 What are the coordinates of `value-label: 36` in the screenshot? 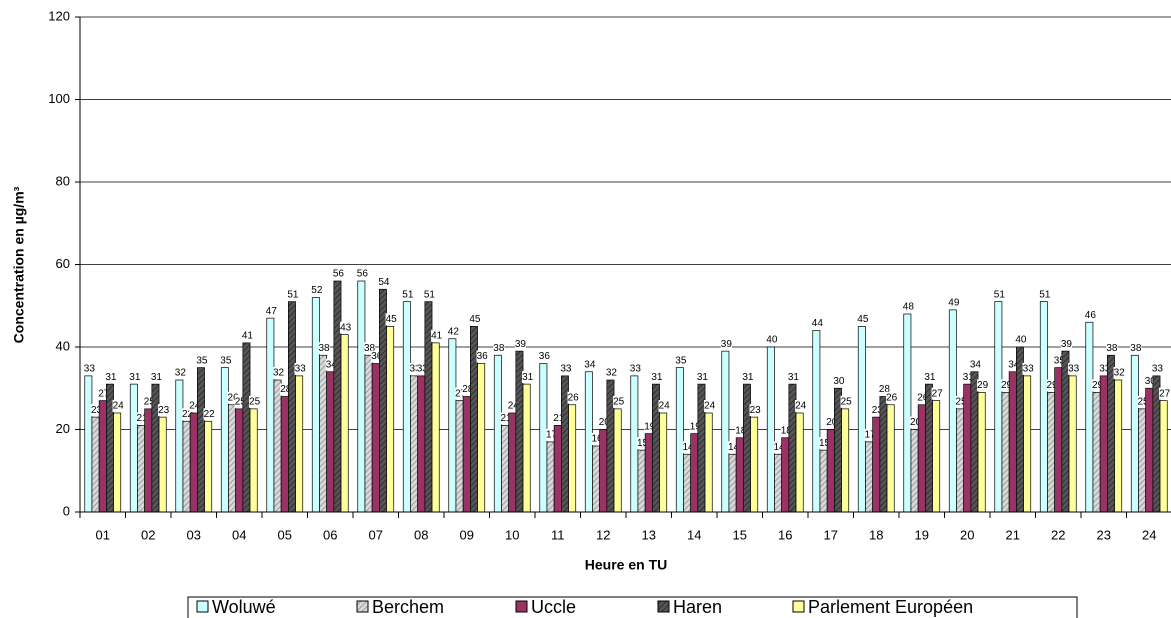 It's located at (377, 356).